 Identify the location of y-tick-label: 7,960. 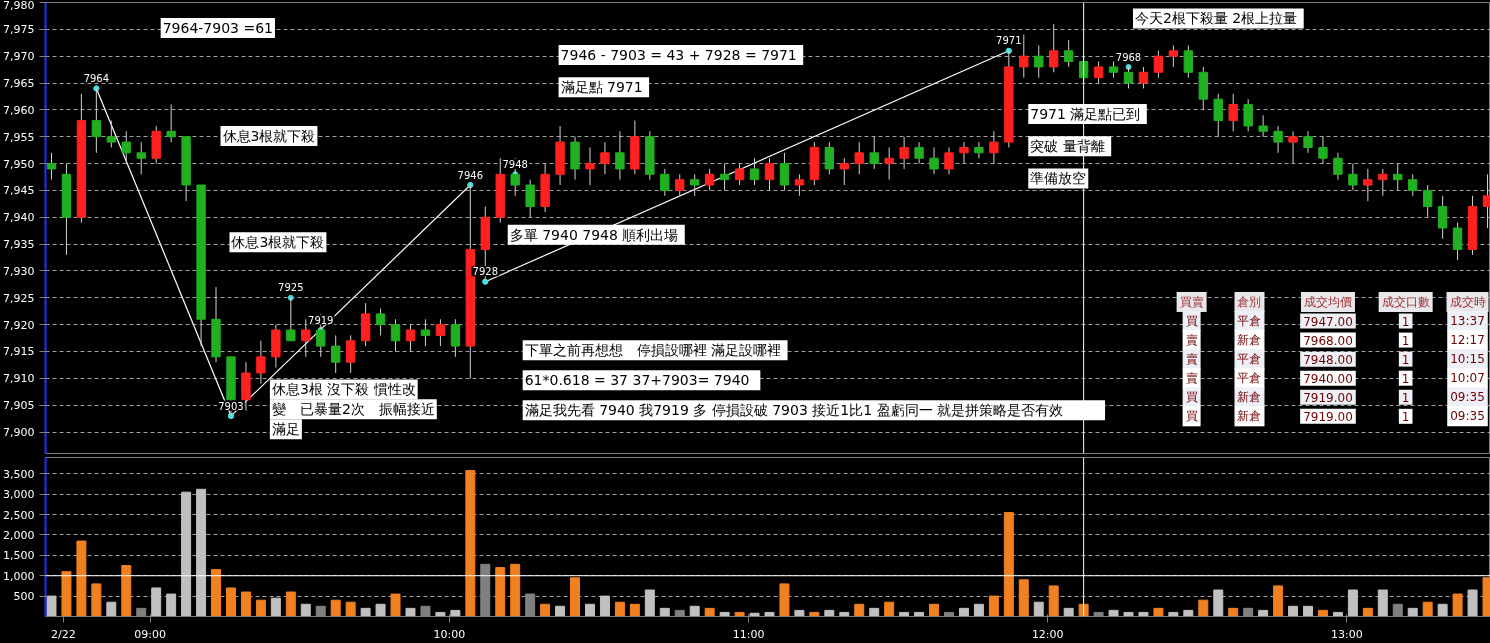
(19, 110).